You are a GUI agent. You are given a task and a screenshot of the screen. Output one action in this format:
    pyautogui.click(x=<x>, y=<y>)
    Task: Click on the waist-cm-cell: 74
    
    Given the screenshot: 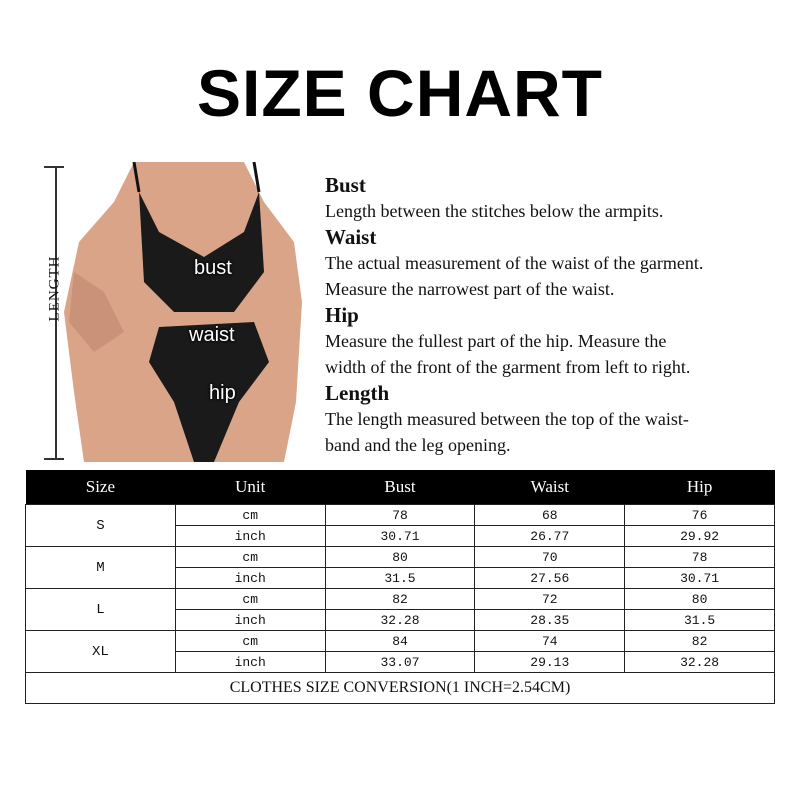 What is the action you would take?
    pyautogui.click(x=550, y=641)
    